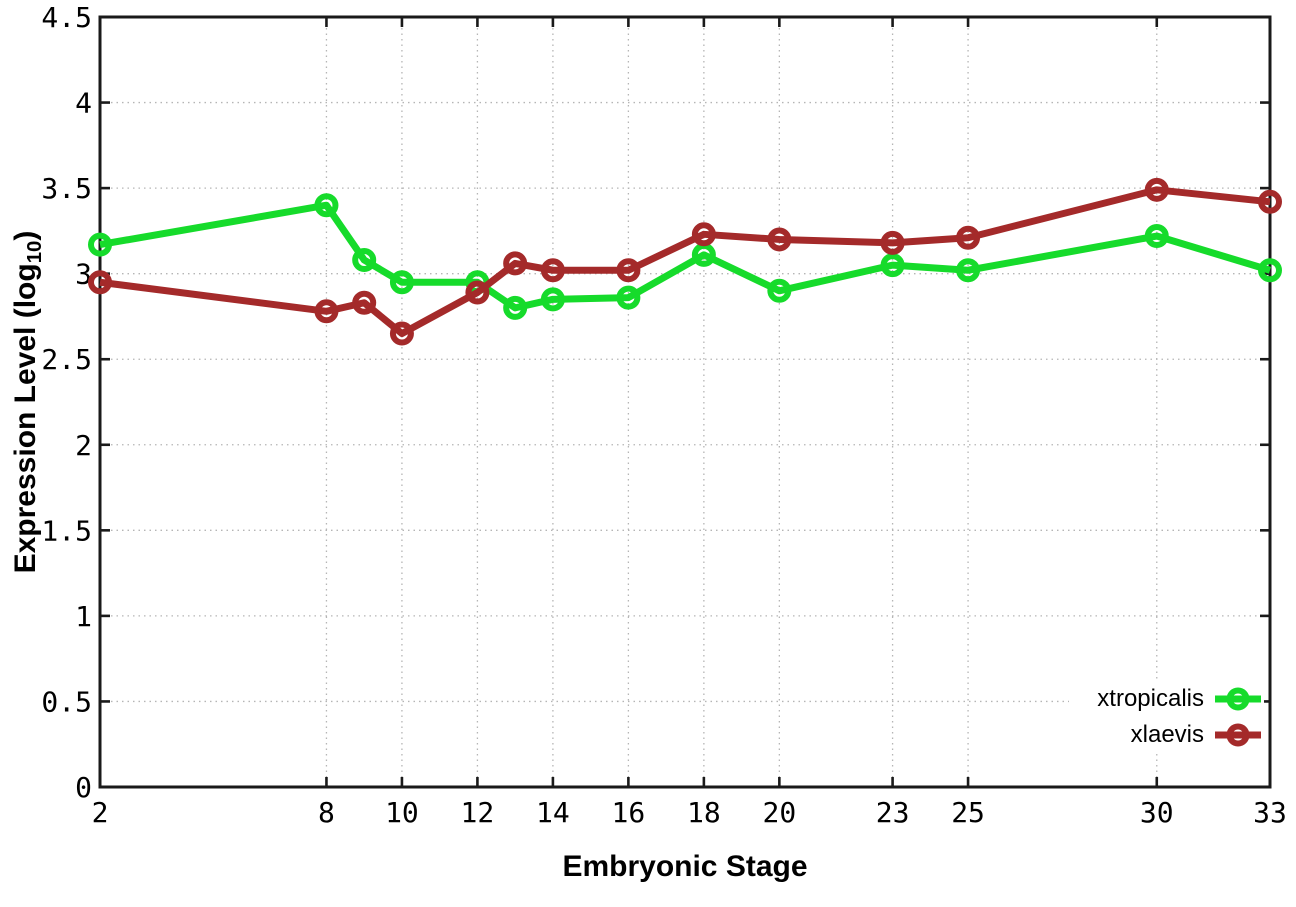 The image size is (1296, 907). I want to click on y-tick-label: 3, so click(83, 274).